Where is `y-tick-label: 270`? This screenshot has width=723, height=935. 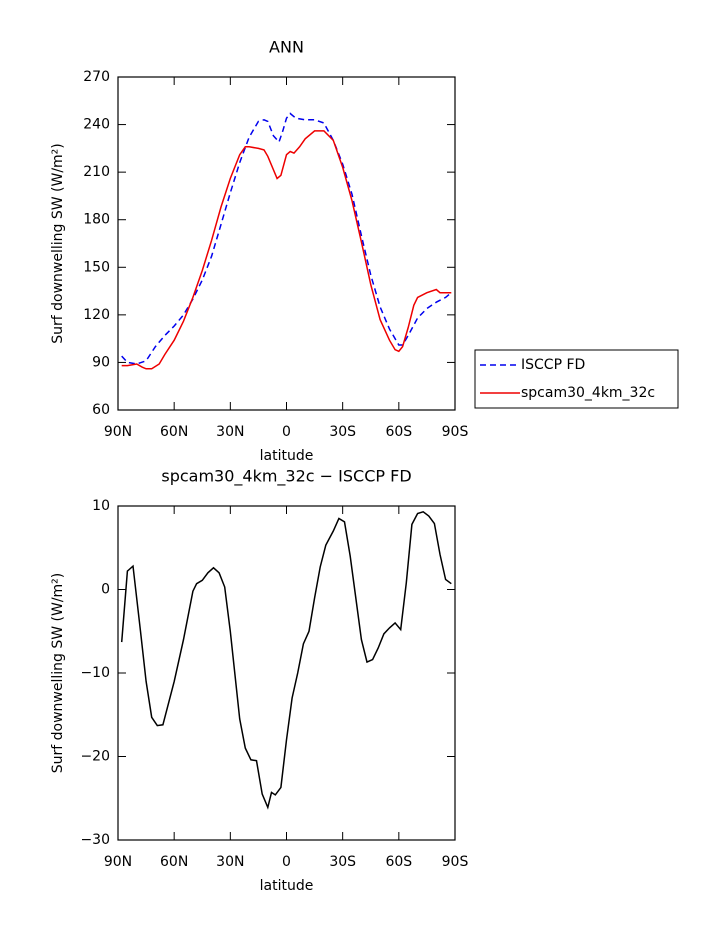
y-tick-label: 270 is located at coordinates (96, 77).